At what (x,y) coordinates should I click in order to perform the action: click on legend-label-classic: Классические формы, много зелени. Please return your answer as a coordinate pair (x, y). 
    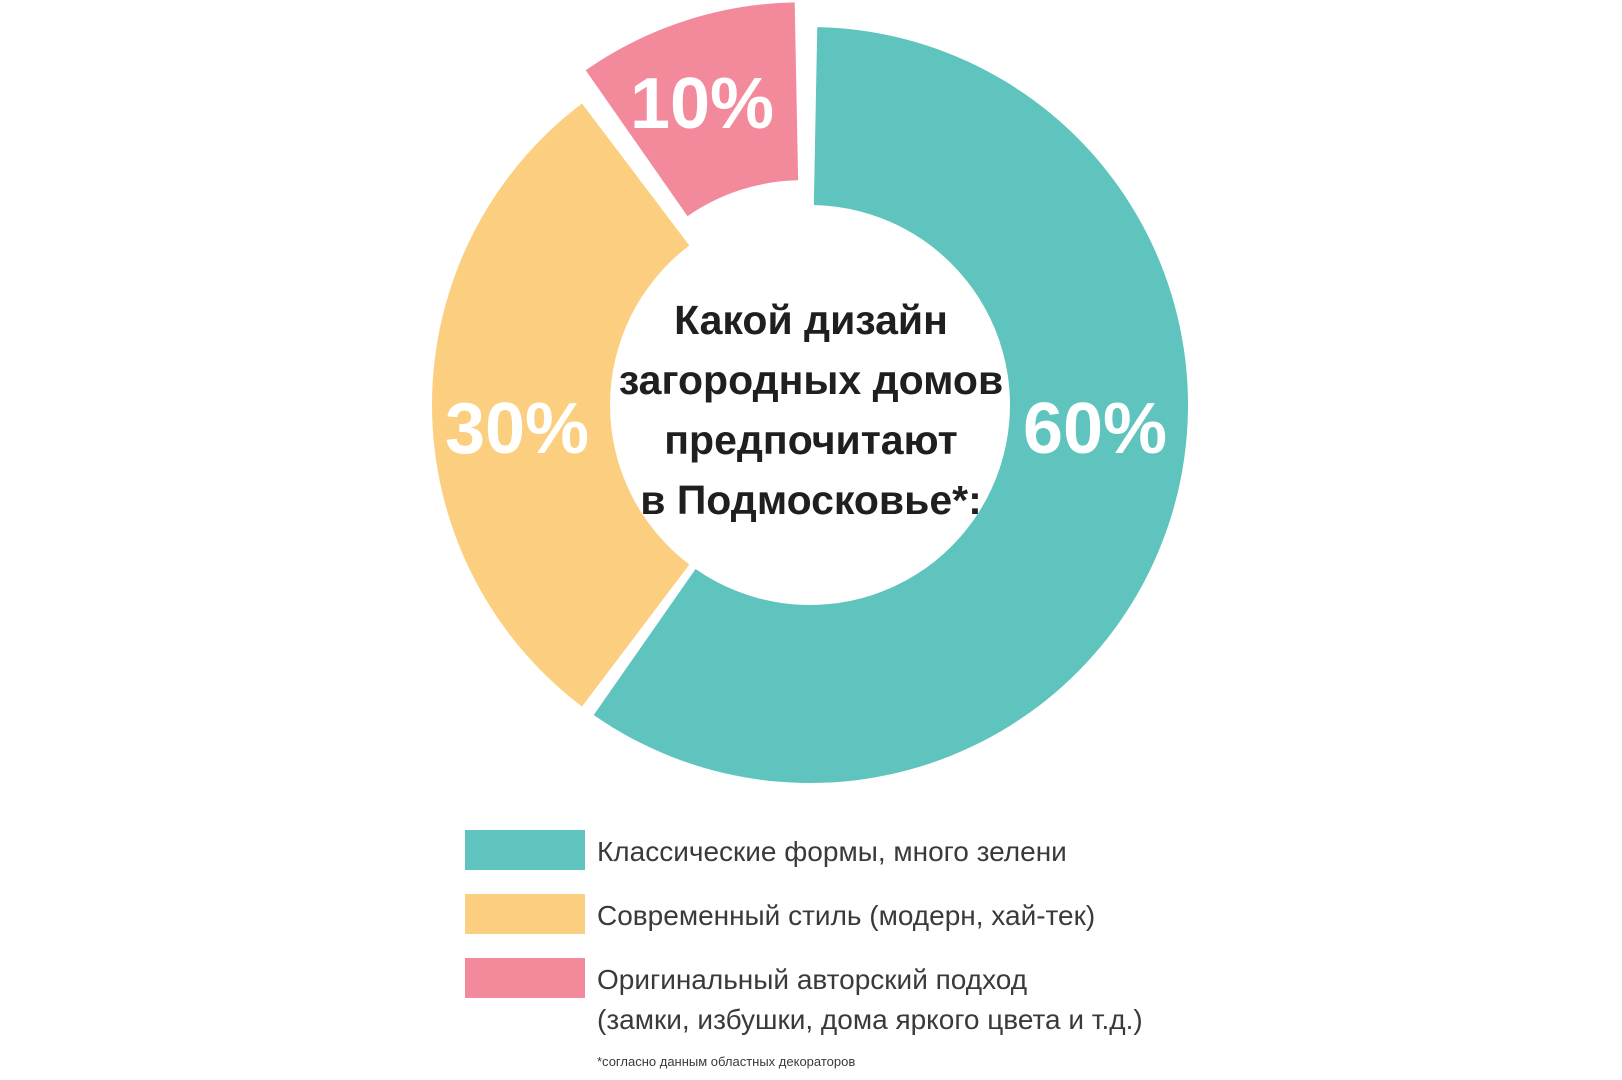
    Looking at the image, I should click on (832, 852).